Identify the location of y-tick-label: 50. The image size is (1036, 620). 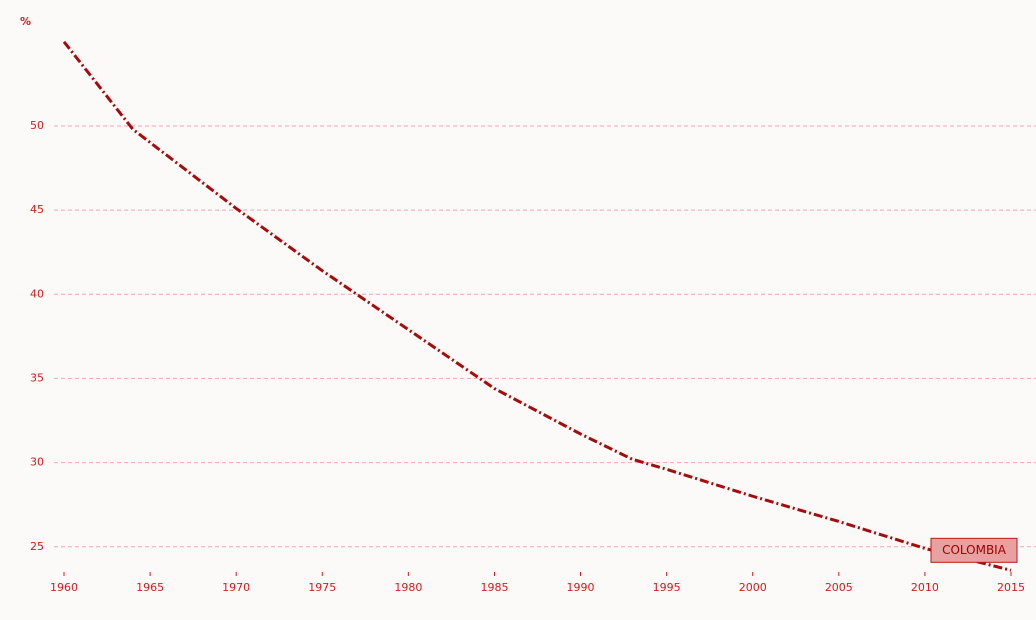
(37, 125).